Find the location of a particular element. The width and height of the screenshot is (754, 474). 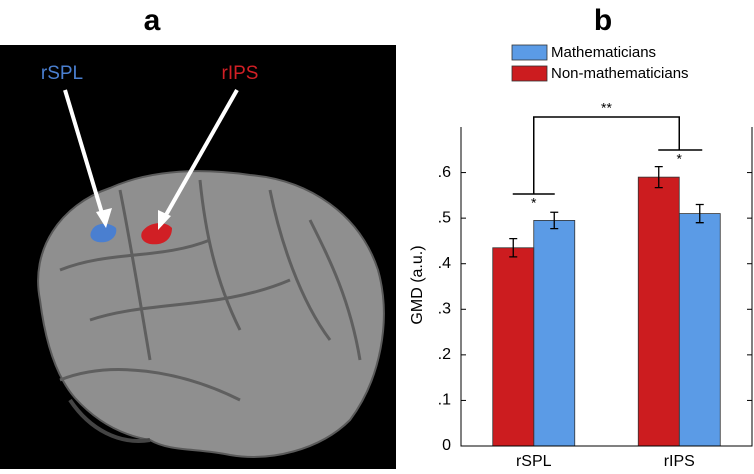

cerebellum-edge is located at coordinates (109, 420).